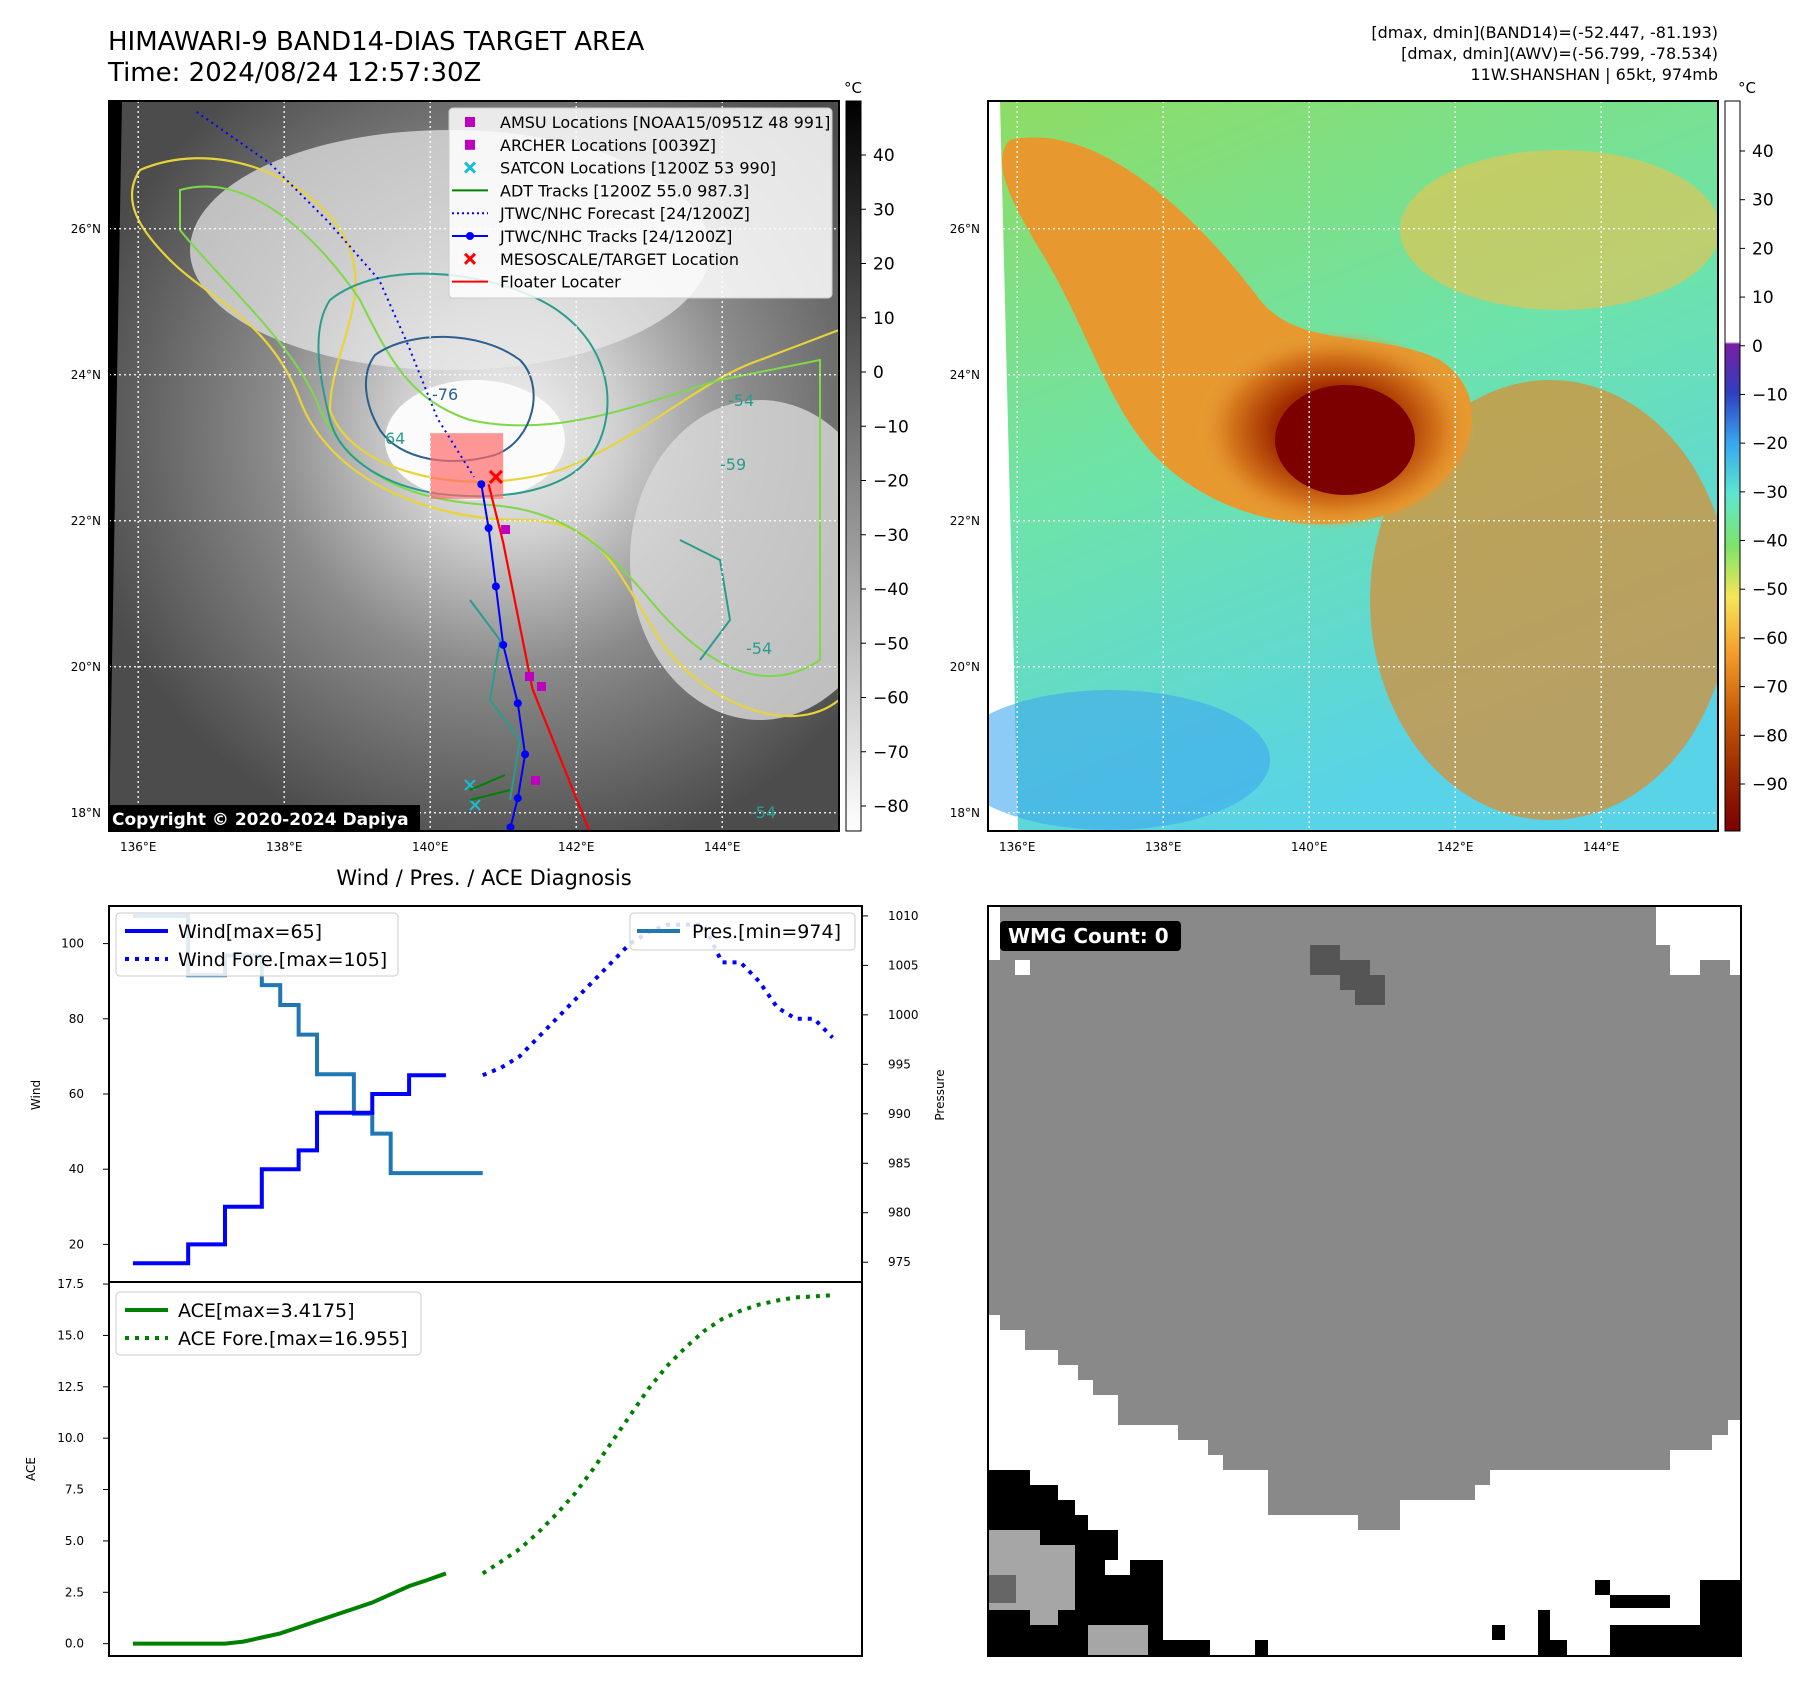  Describe the element at coordinates (282, 960) in the screenshot. I see `wind-fore-legend-label: Wind Fore.[max=105]` at that location.